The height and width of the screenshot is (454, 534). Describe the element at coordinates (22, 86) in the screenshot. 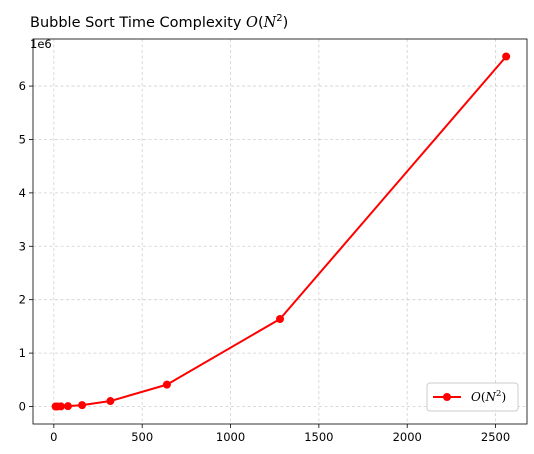

I see `y-tick-label: 6` at that location.